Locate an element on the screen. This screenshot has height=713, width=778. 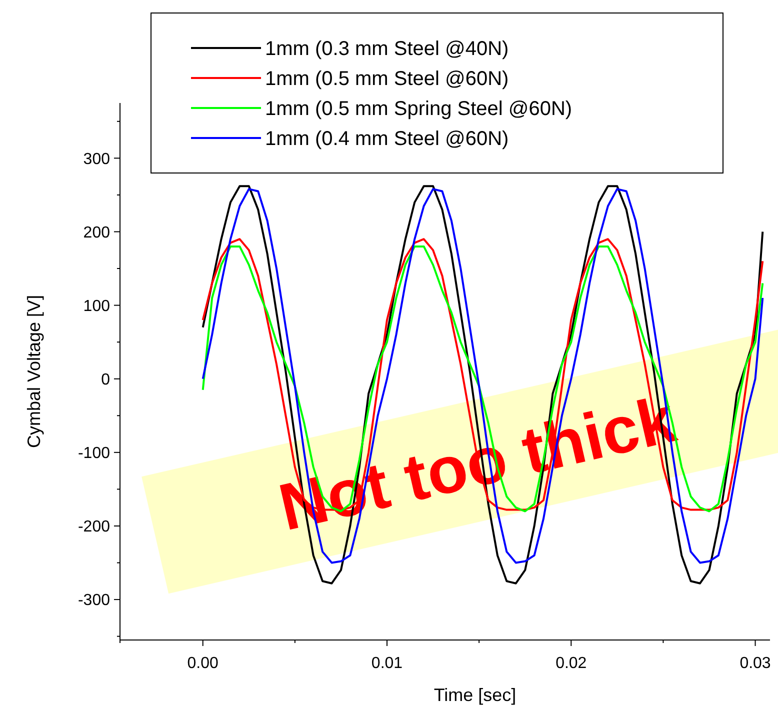
legend-label: 1mm (0.5 mm Spring Steel @60N) is located at coordinates (418, 109).